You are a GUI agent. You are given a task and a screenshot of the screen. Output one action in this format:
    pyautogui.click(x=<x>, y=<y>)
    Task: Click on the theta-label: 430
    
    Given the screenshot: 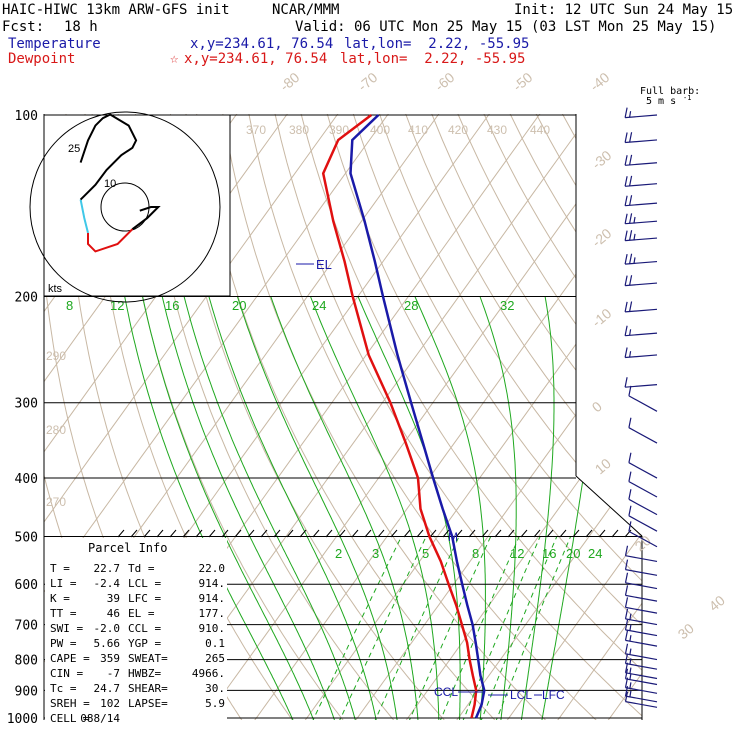 What is the action you would take?
    pyautogui.click(x=497, y=130)
    